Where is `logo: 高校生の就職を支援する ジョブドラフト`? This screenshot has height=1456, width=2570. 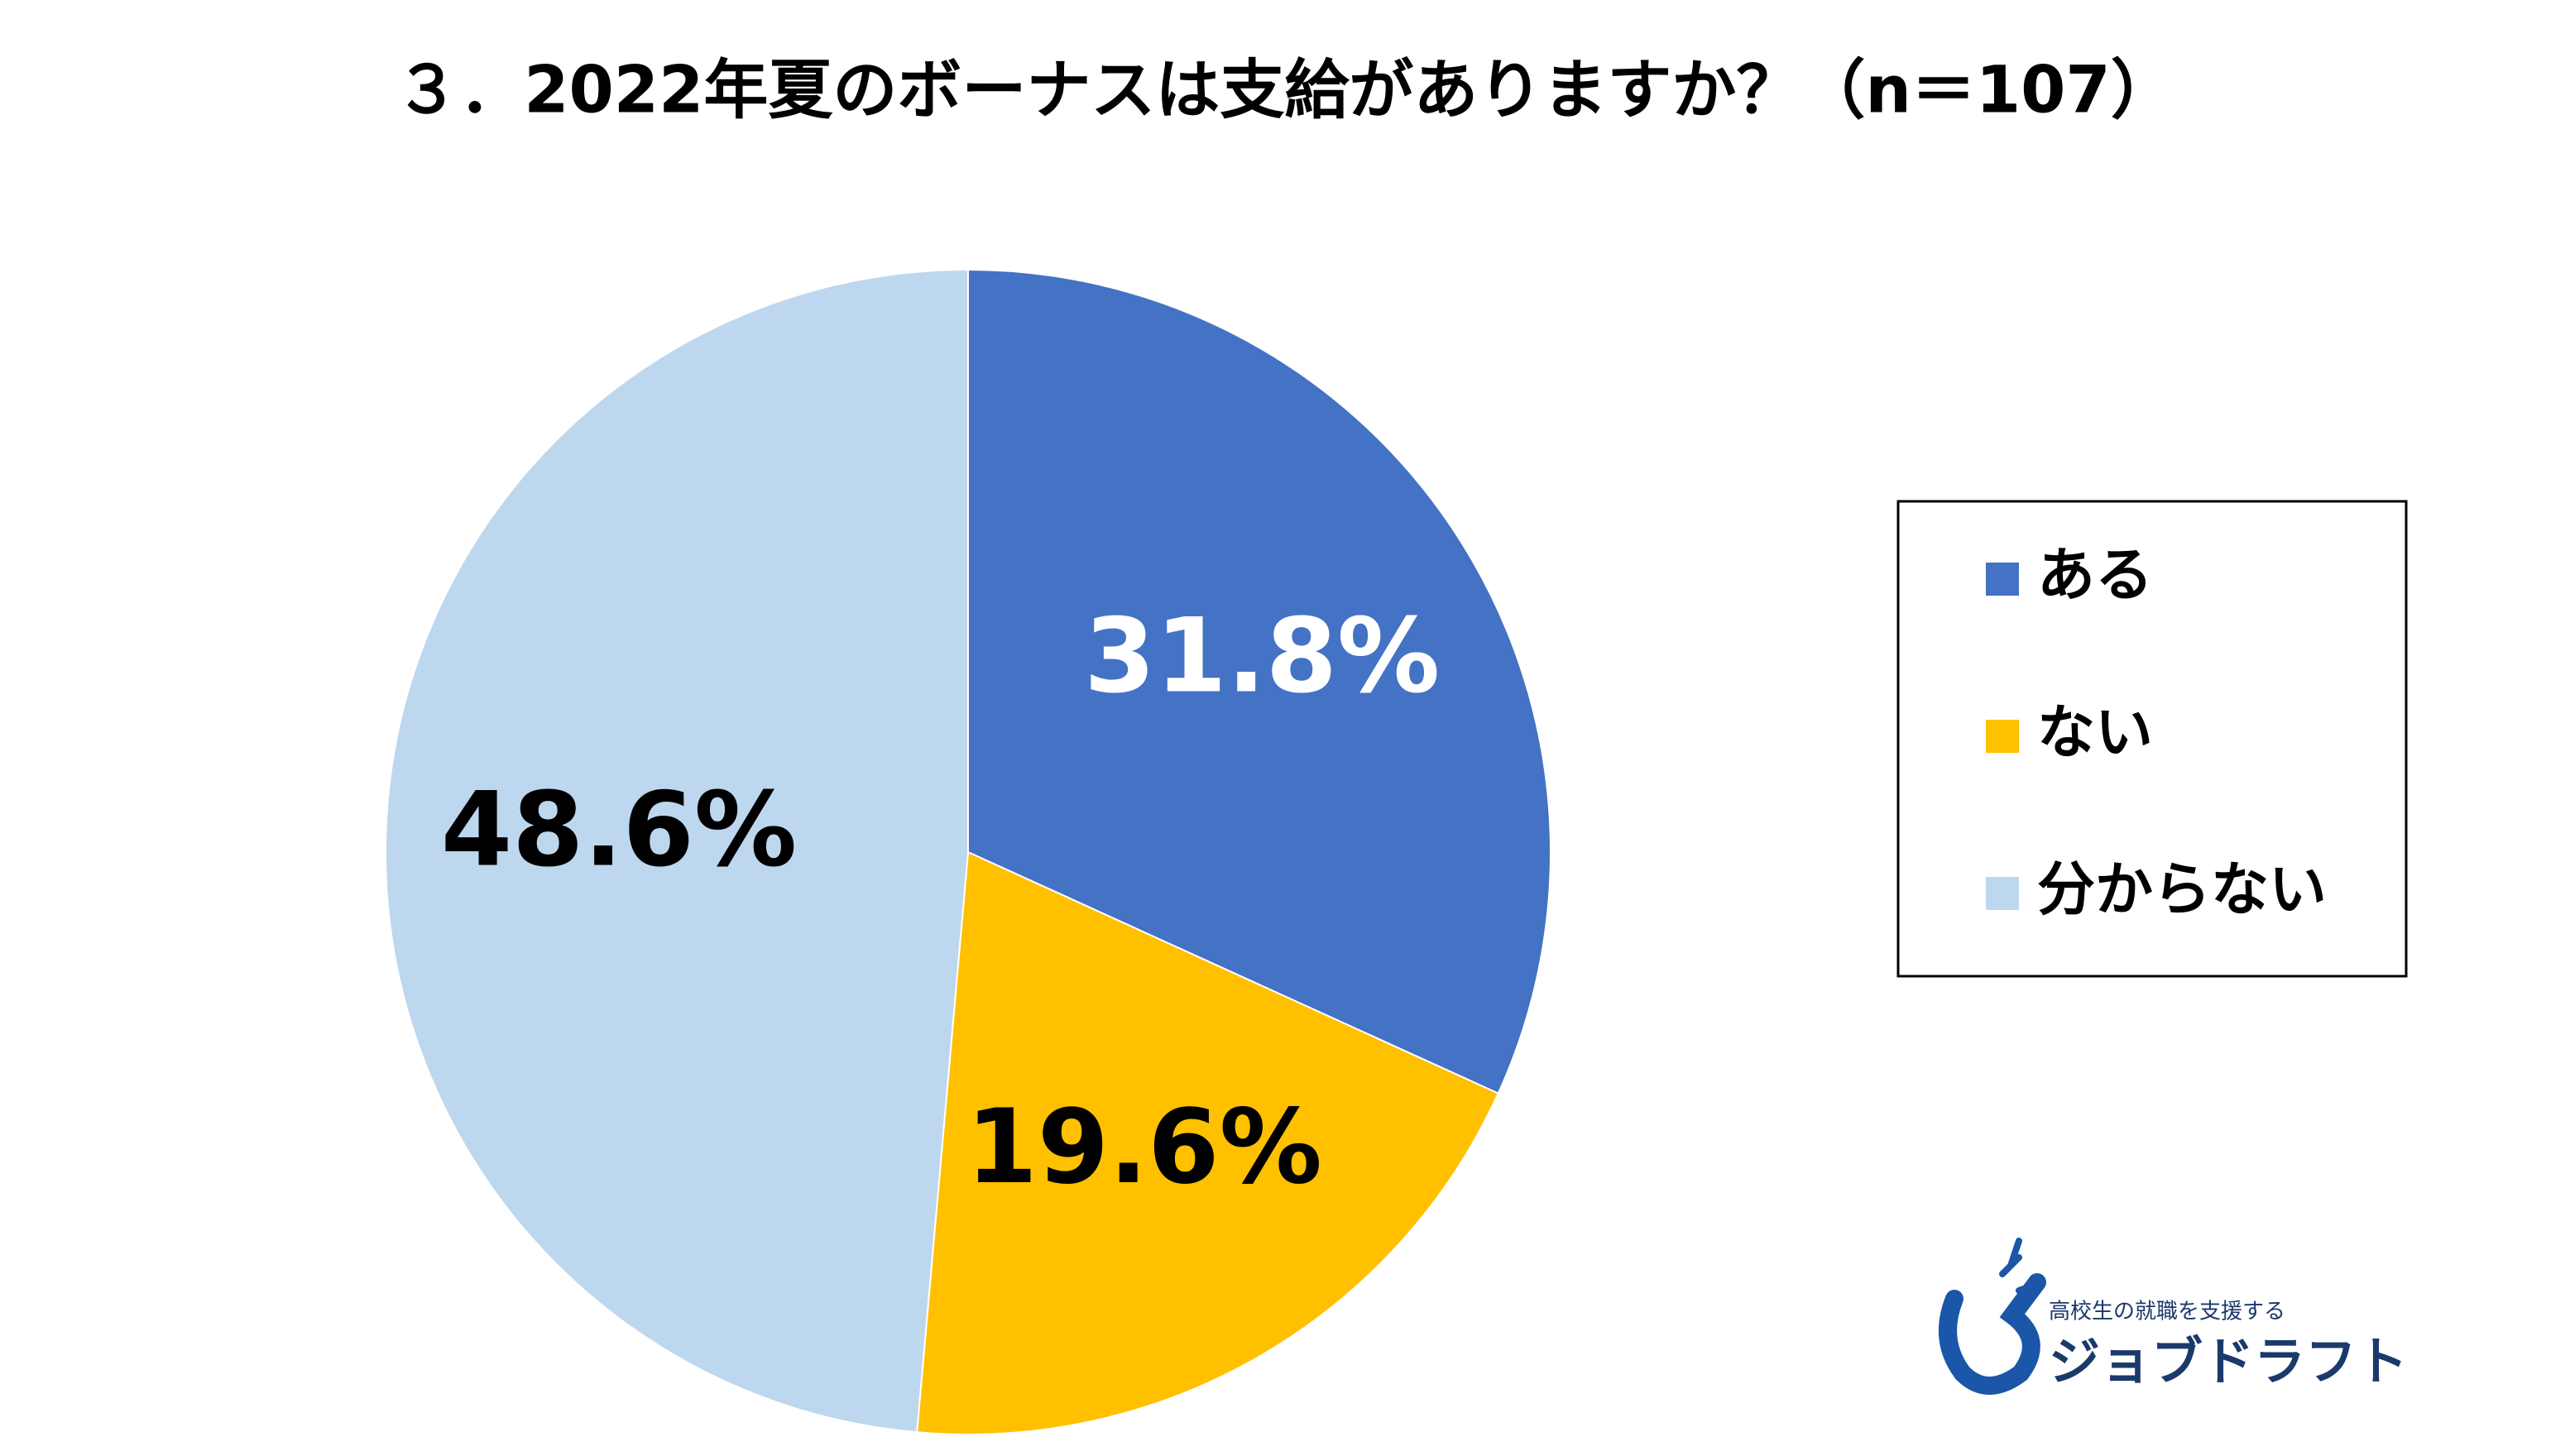
logo: 高校生の就職を支援する ジョブドラフト is located at coordinates (2173, 1316).